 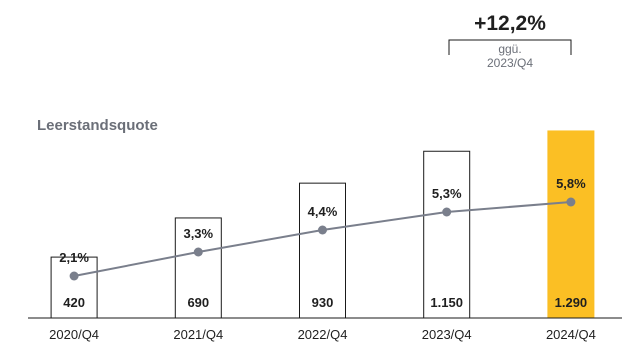 I want to click on x-tick-label: 2022/Q4, so click(x=323, y=334).